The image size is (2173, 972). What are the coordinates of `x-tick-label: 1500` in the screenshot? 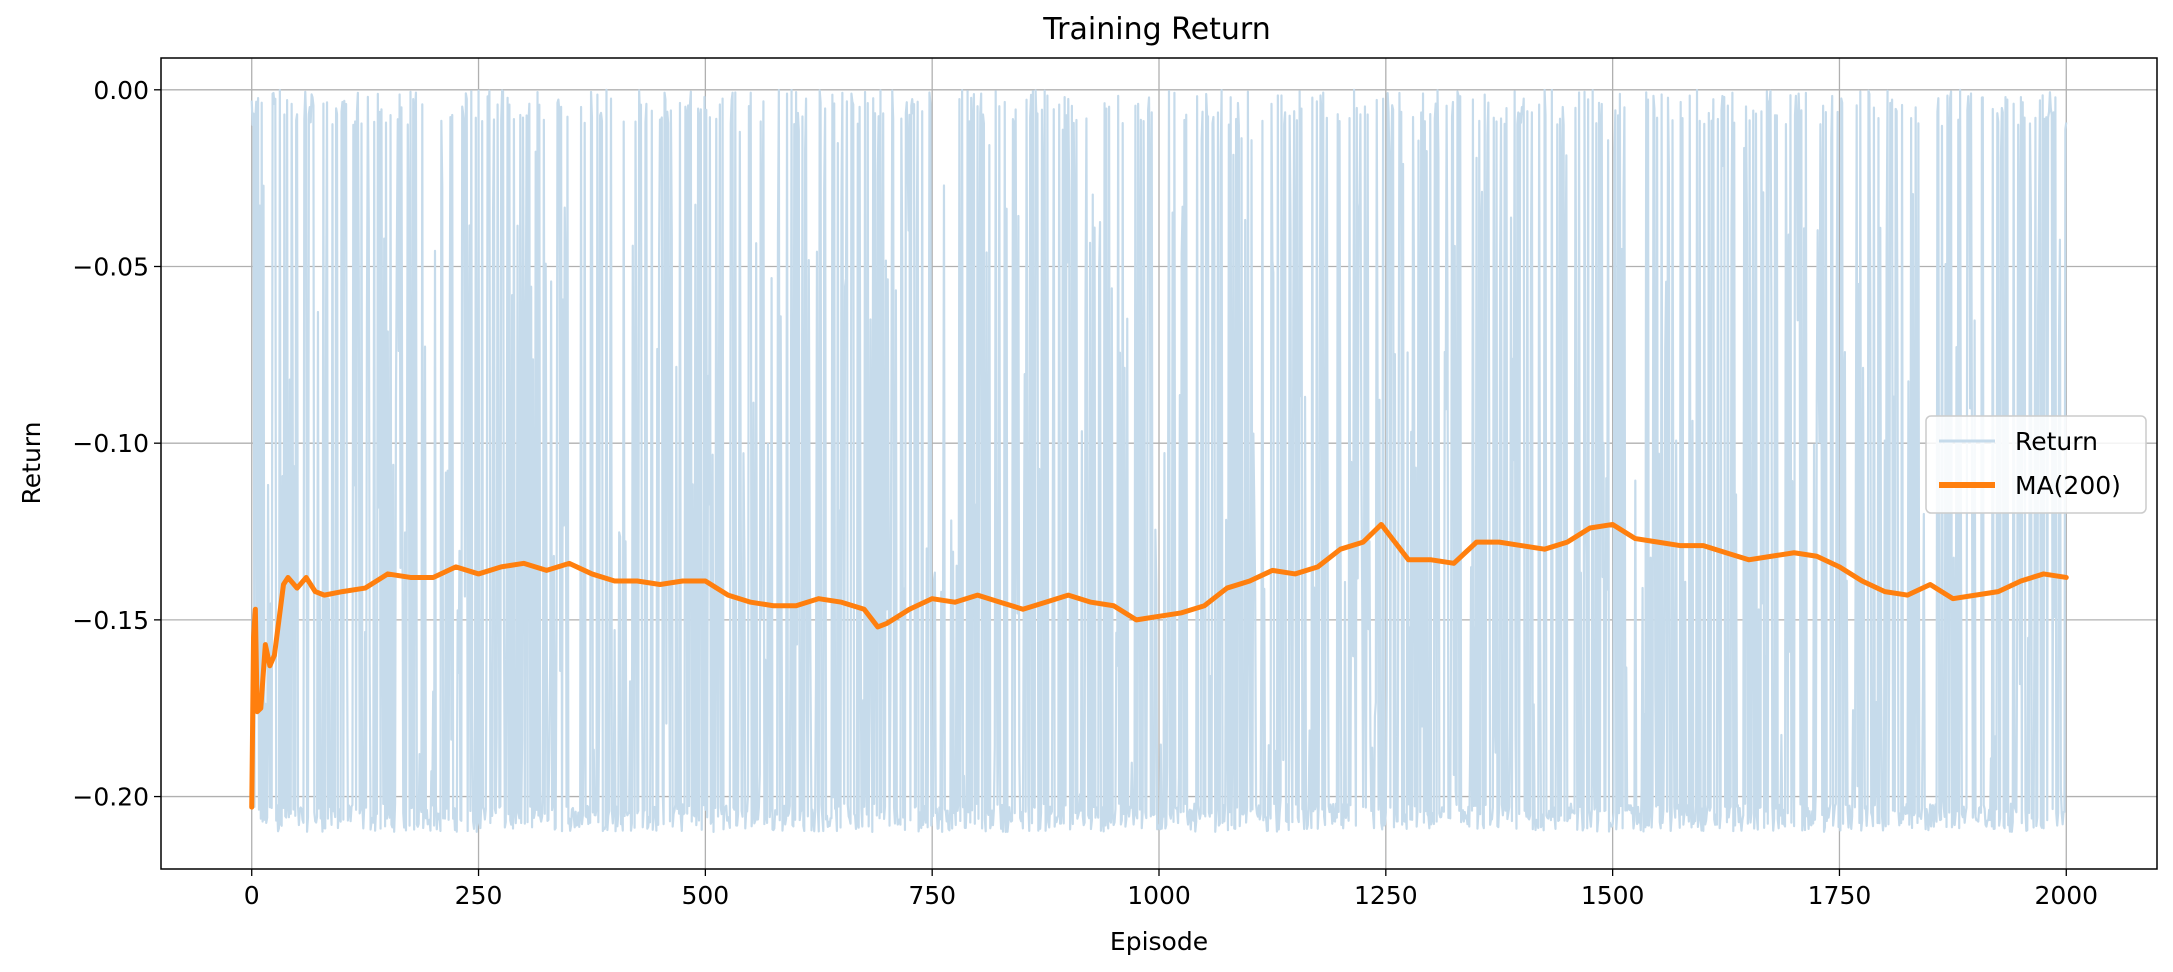 It's located at (1613, 895).